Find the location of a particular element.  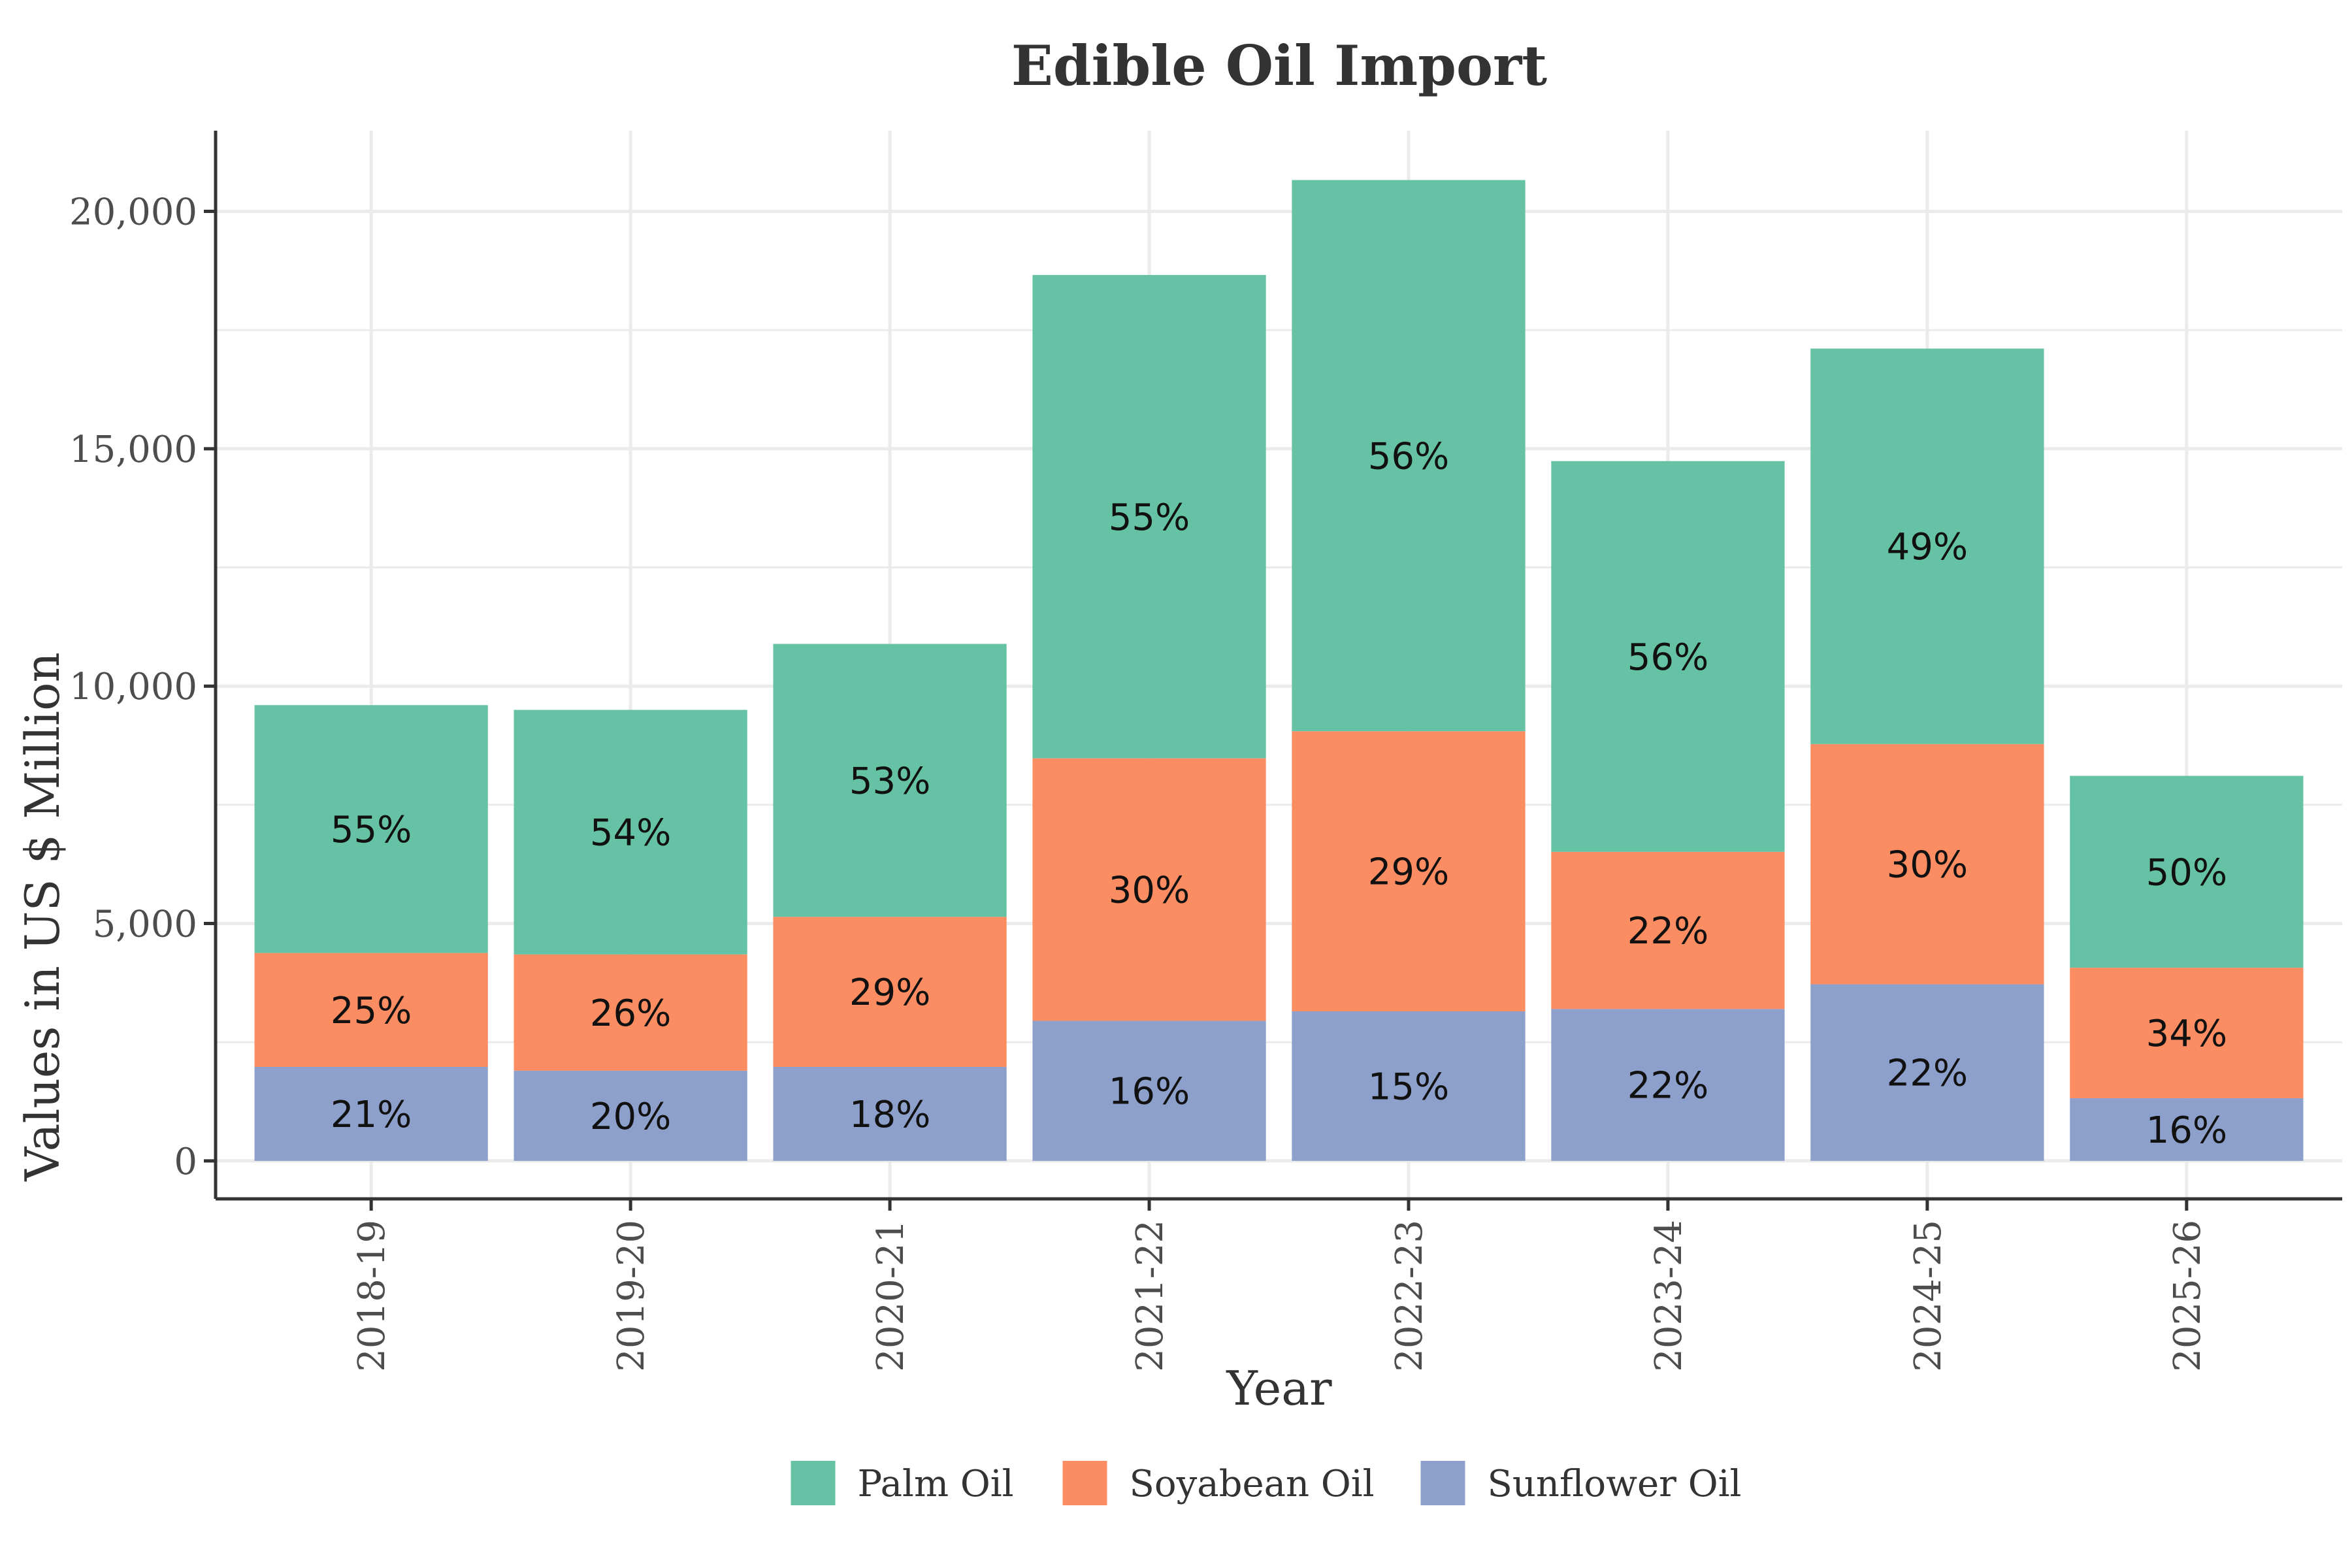

y-tick-label: 15,000 is located at coordinates (133, 450).